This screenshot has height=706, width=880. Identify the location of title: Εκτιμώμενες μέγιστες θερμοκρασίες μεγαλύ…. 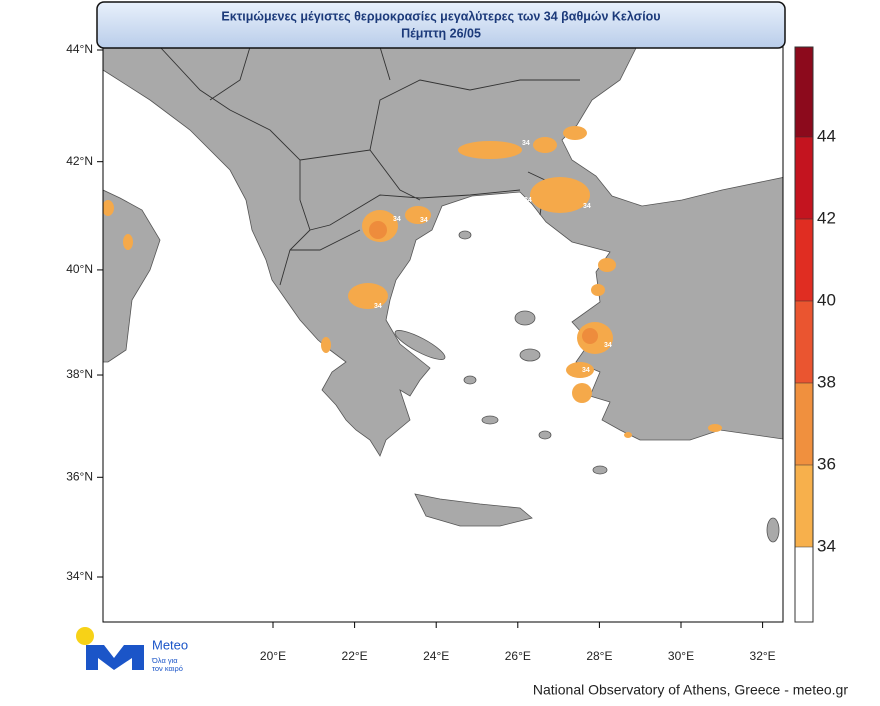
(440, 16).